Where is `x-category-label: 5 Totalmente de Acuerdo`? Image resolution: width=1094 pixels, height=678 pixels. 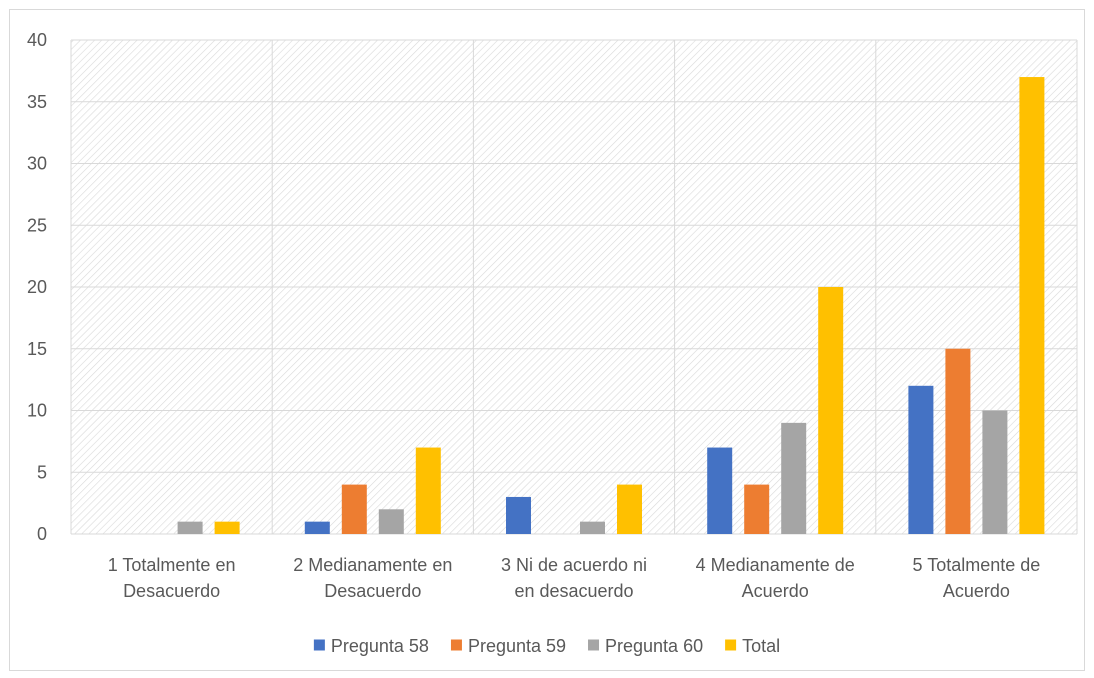 x-category-label: 5 Totalmente de Acuerdo is located at coordinates (977, 578).